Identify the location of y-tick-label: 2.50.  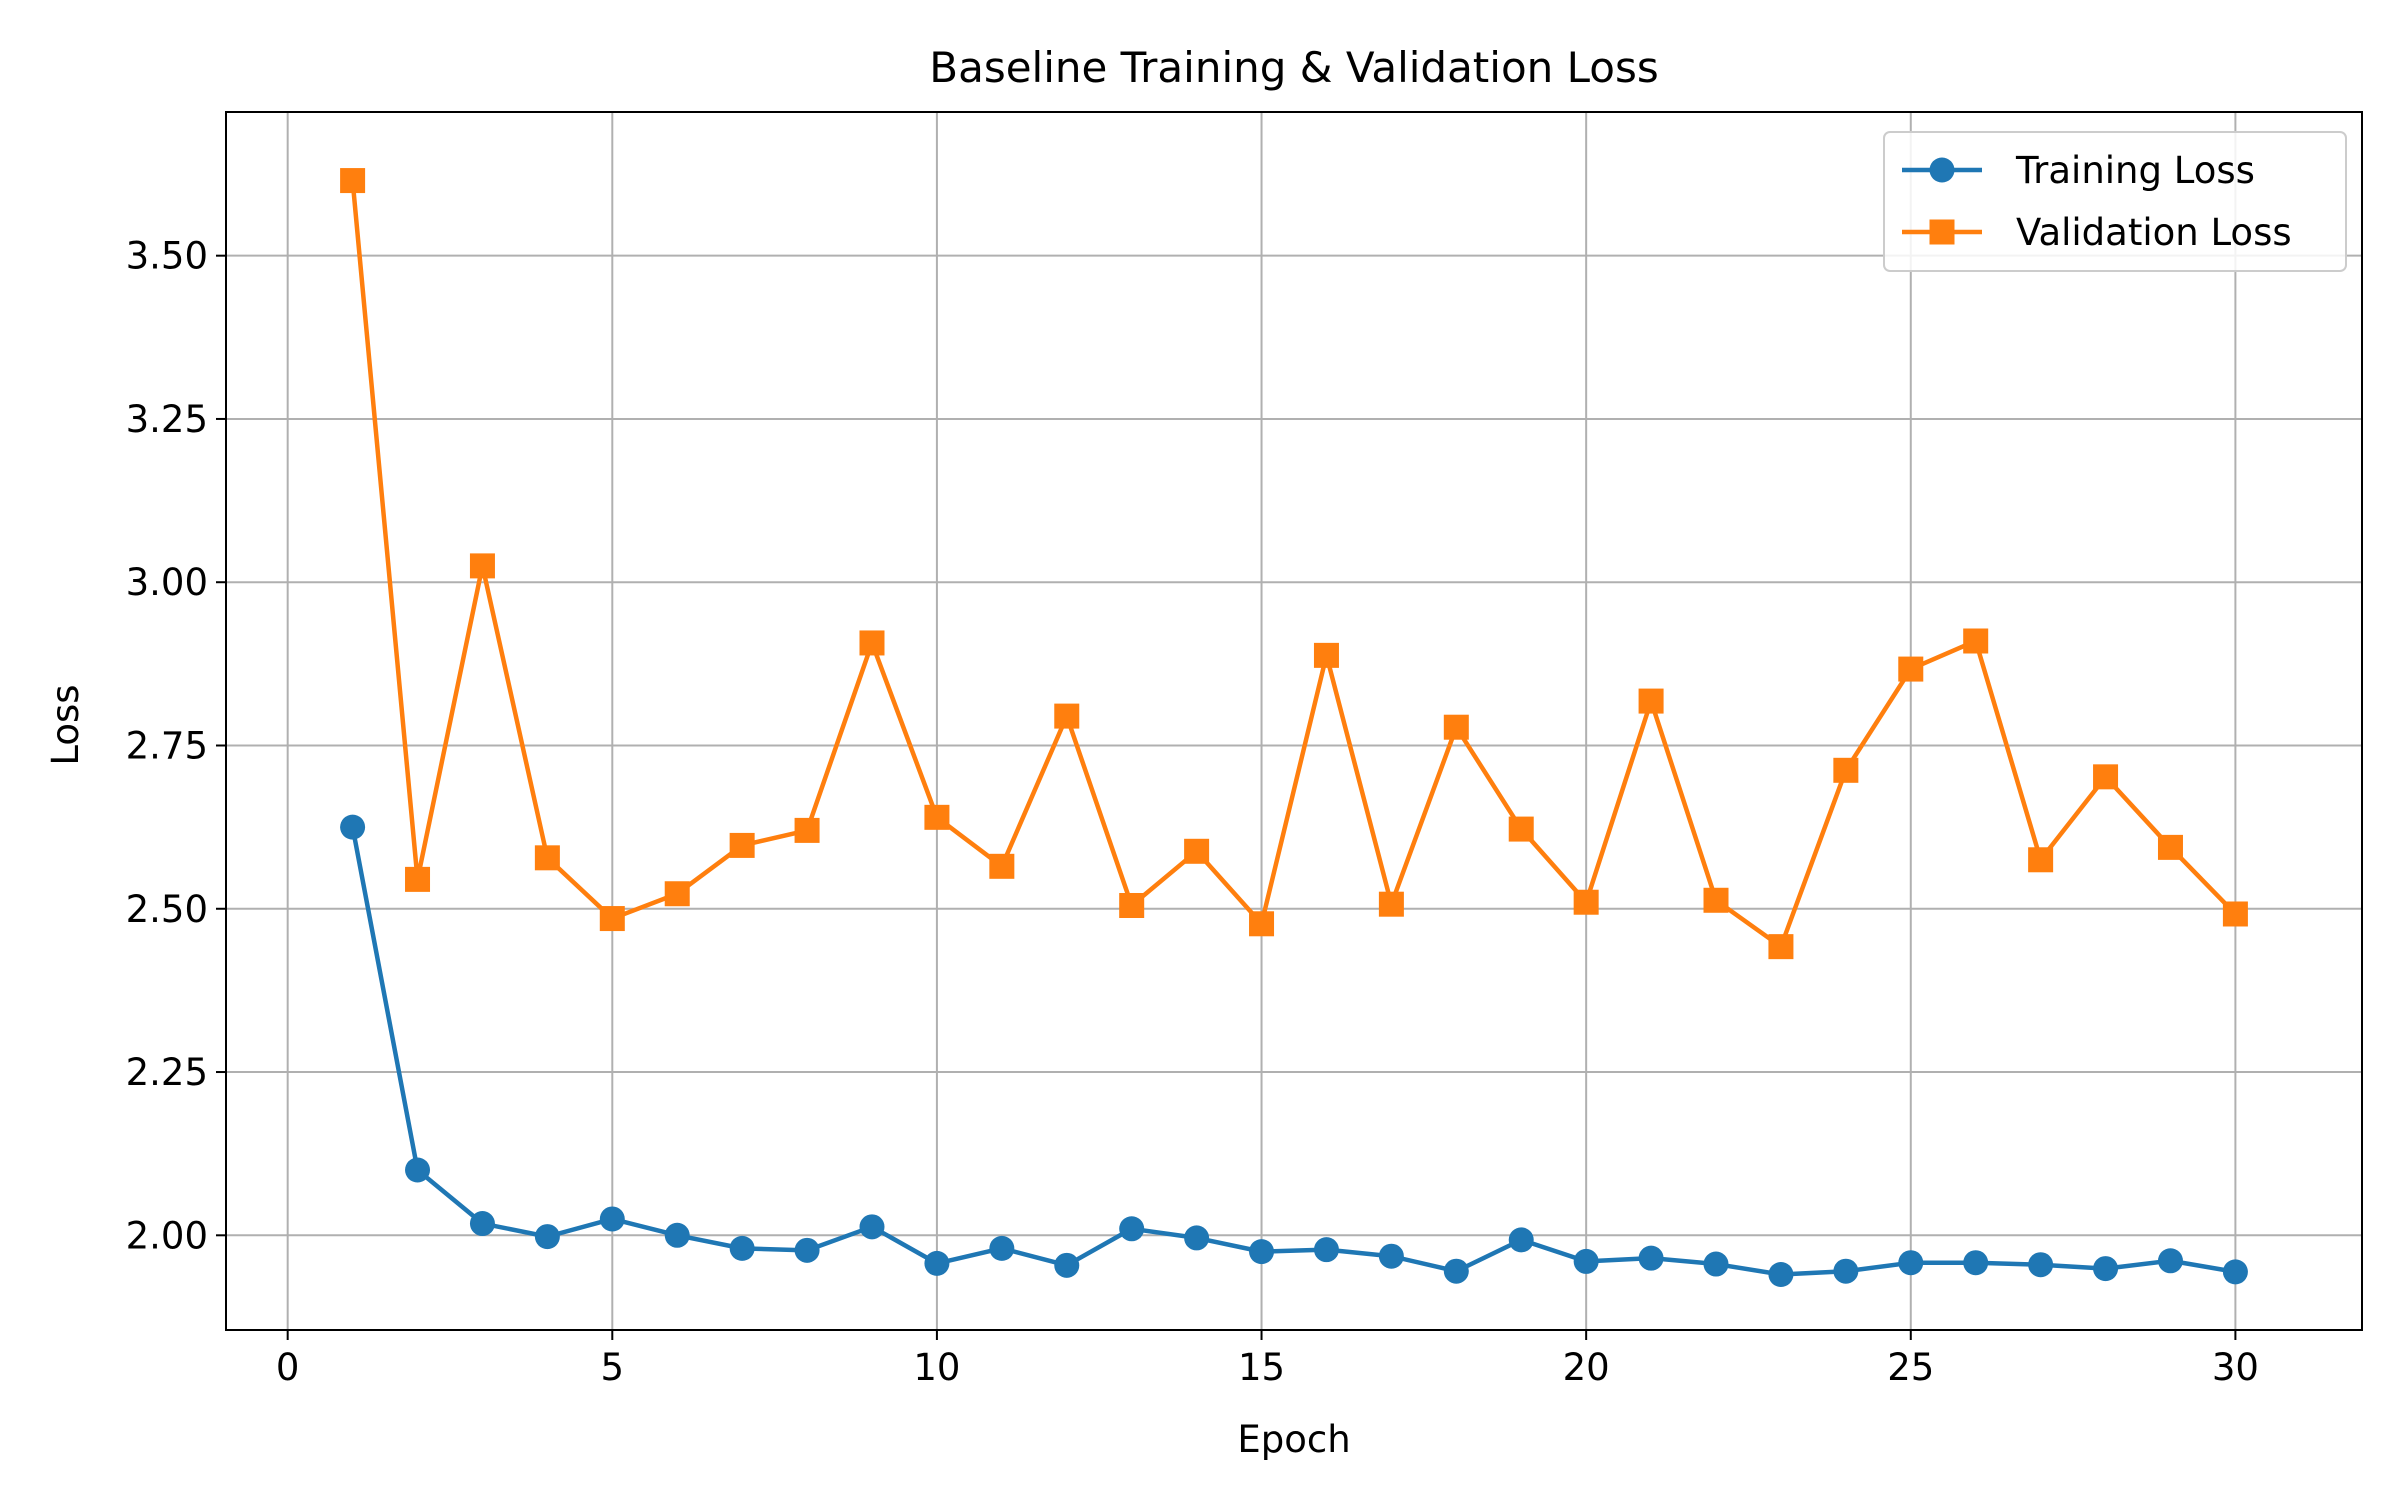
(167, 909).